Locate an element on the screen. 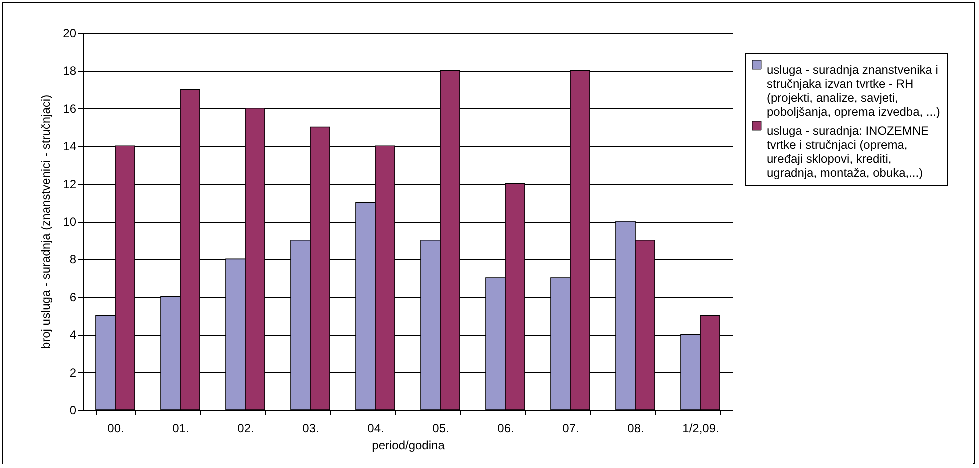 This screenshot has width=979, height=468. y-tick-label: 18 is located at coordinates (70, 71).